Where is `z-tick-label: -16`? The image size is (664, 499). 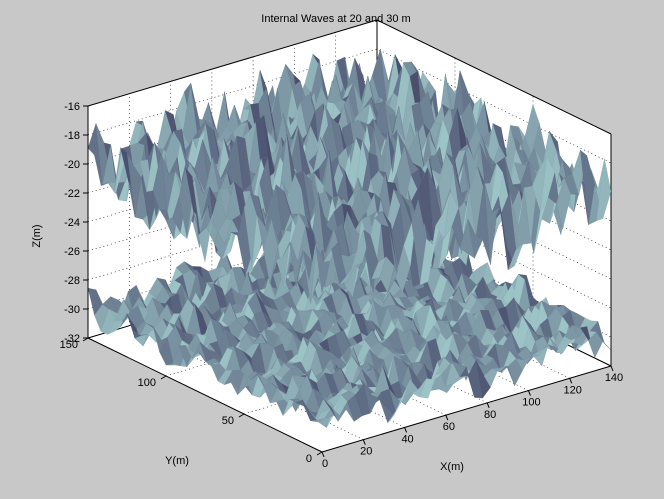
z-tick-label: -16 is located at coordinates (72, 107).